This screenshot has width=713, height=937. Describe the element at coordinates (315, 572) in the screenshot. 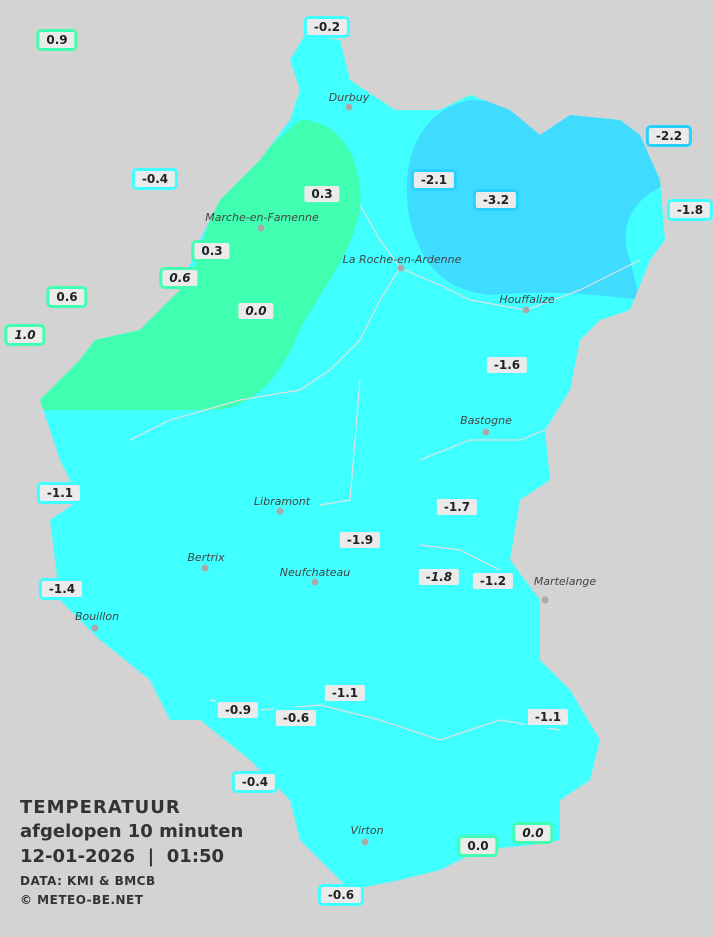

I see `town-label: Neufchateau` at that location.